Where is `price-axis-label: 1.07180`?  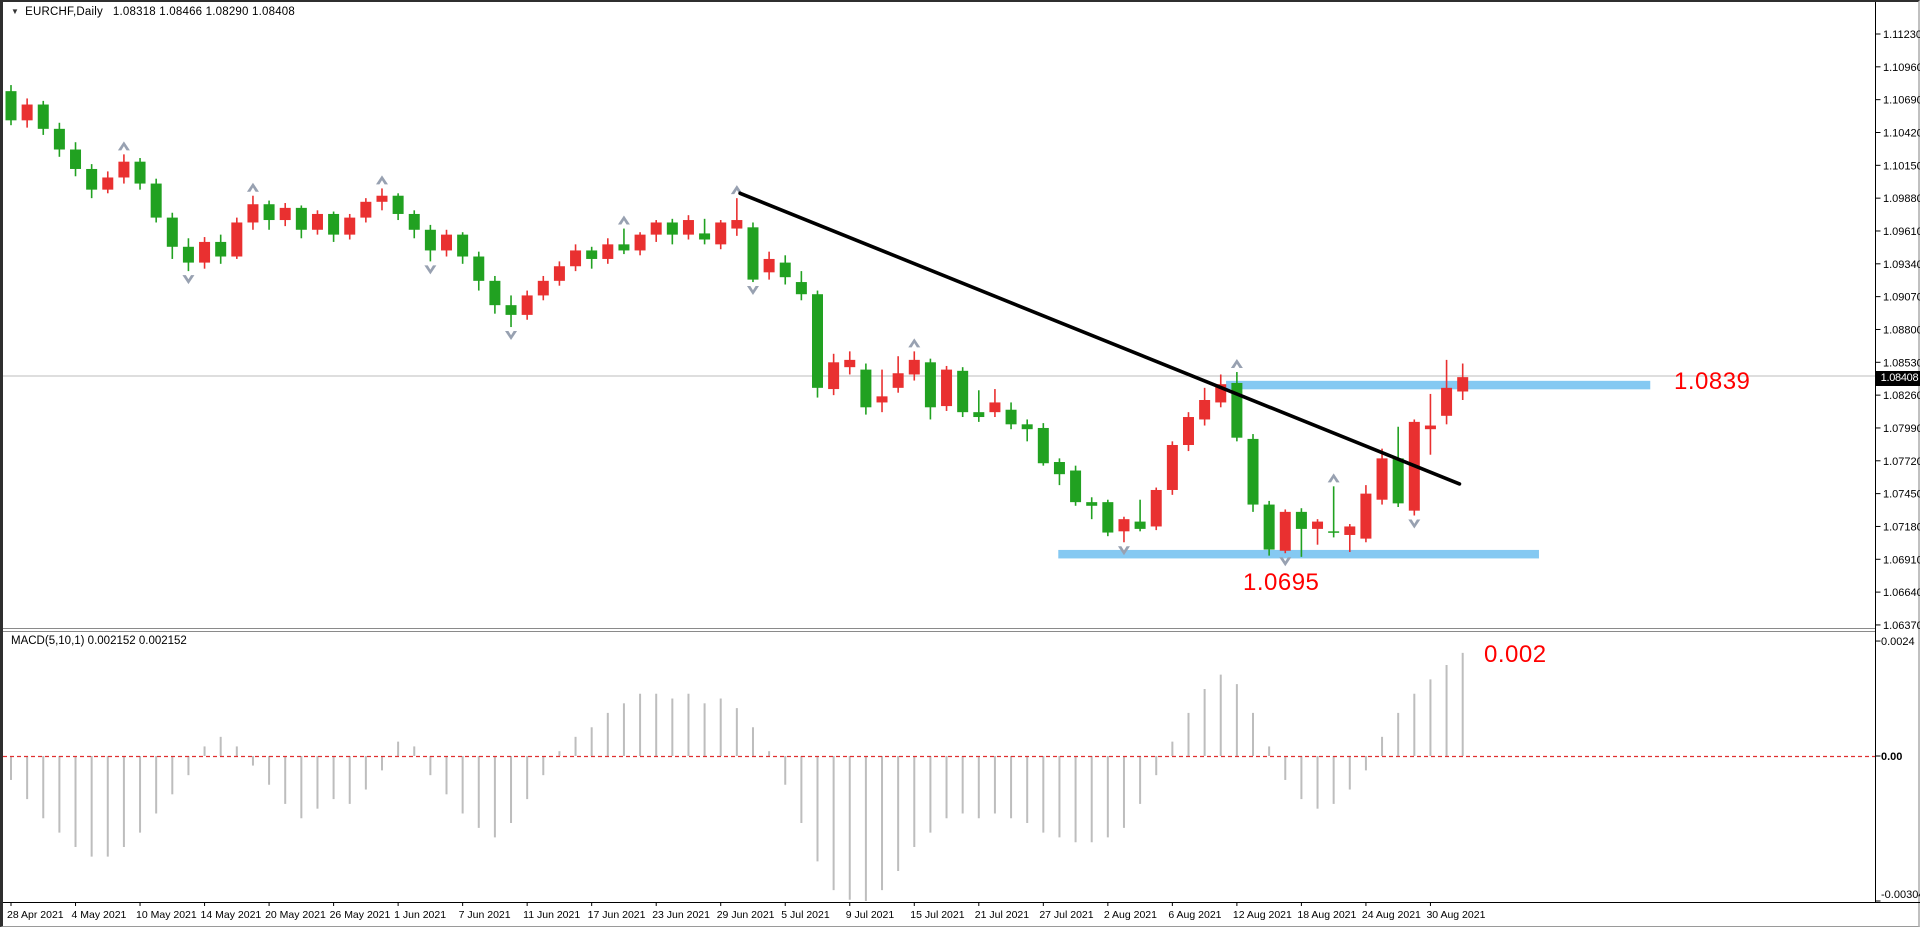
price-axis-label: 1.07180 is located at coordinates (1901, 527).